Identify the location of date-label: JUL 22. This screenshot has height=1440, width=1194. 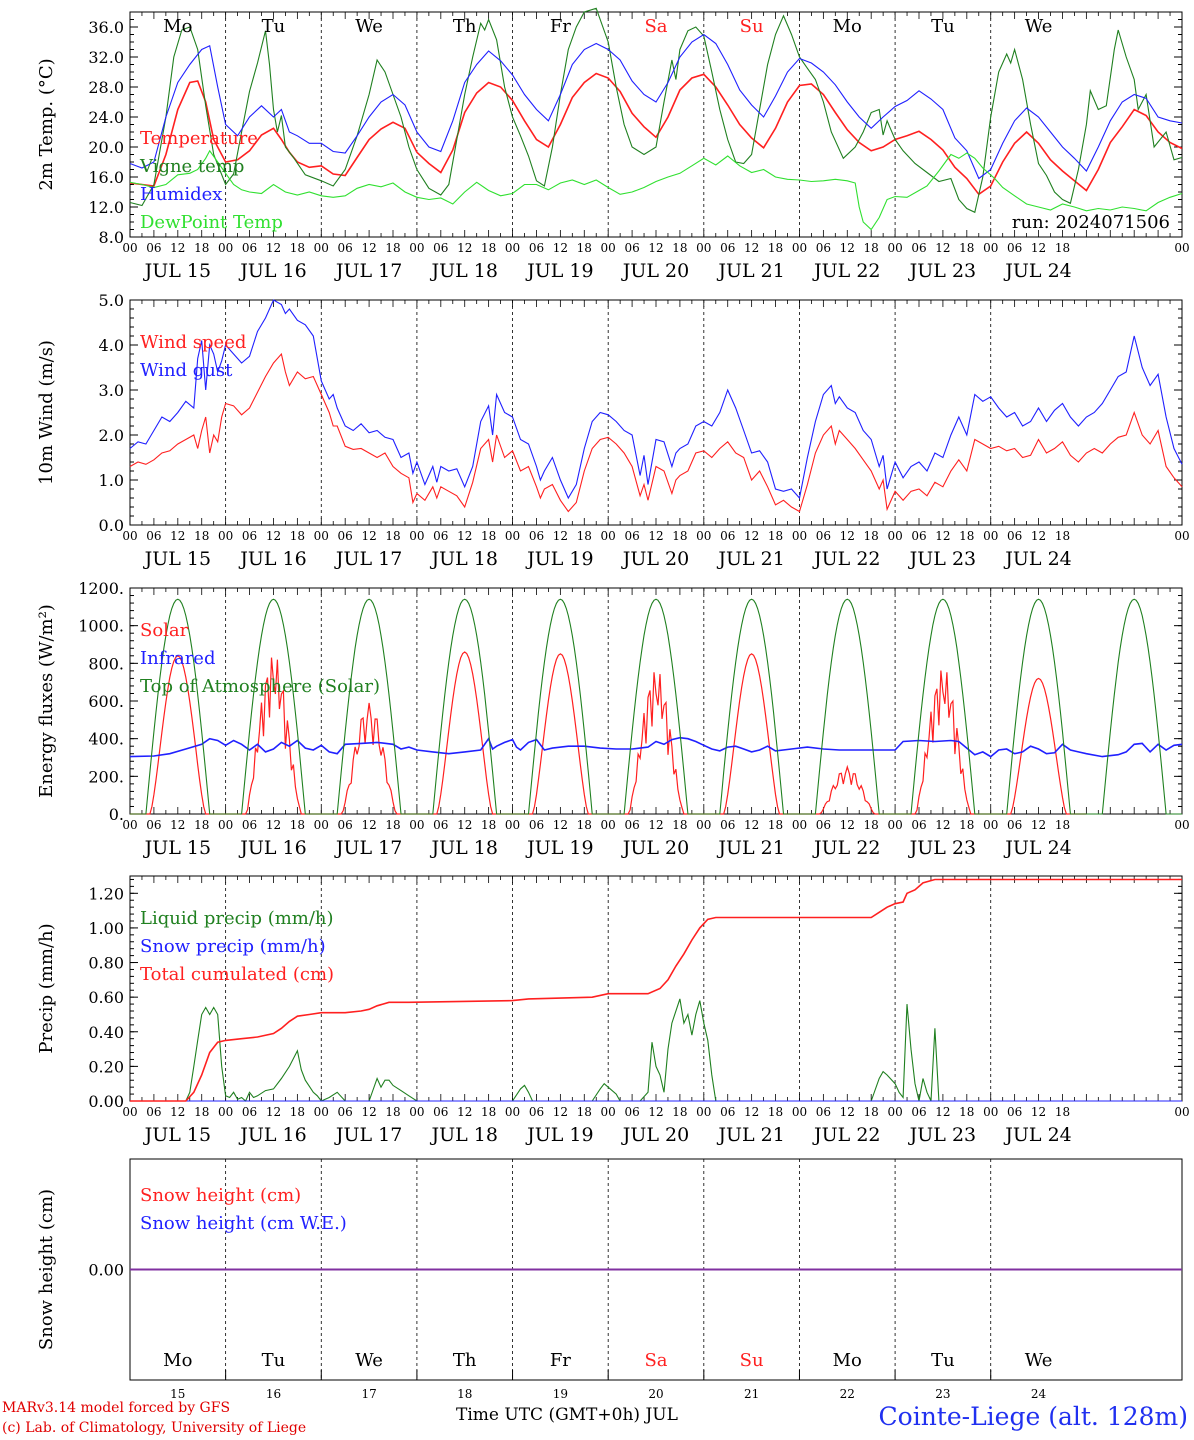
(846, 1135).